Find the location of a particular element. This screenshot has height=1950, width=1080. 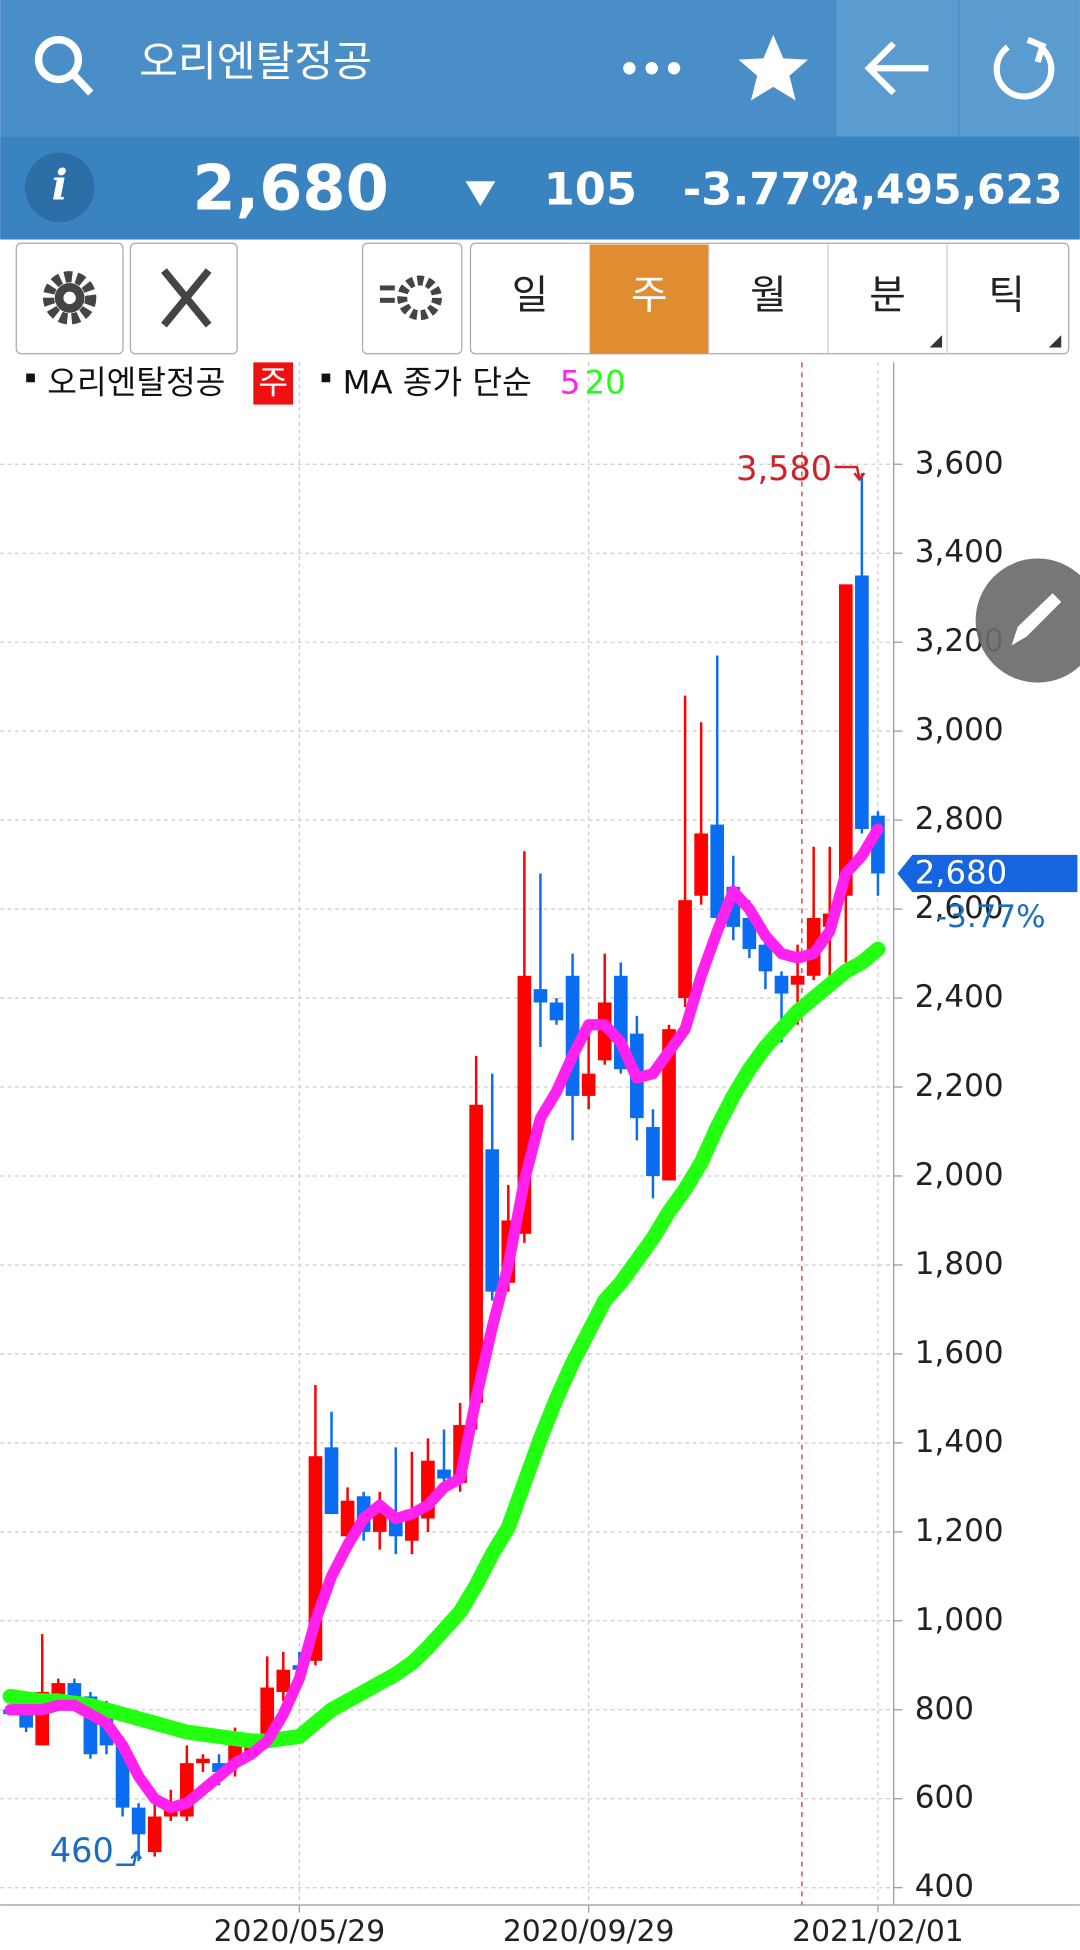

y-tick-label: 2,000 is located at coordinates (959, 1175).